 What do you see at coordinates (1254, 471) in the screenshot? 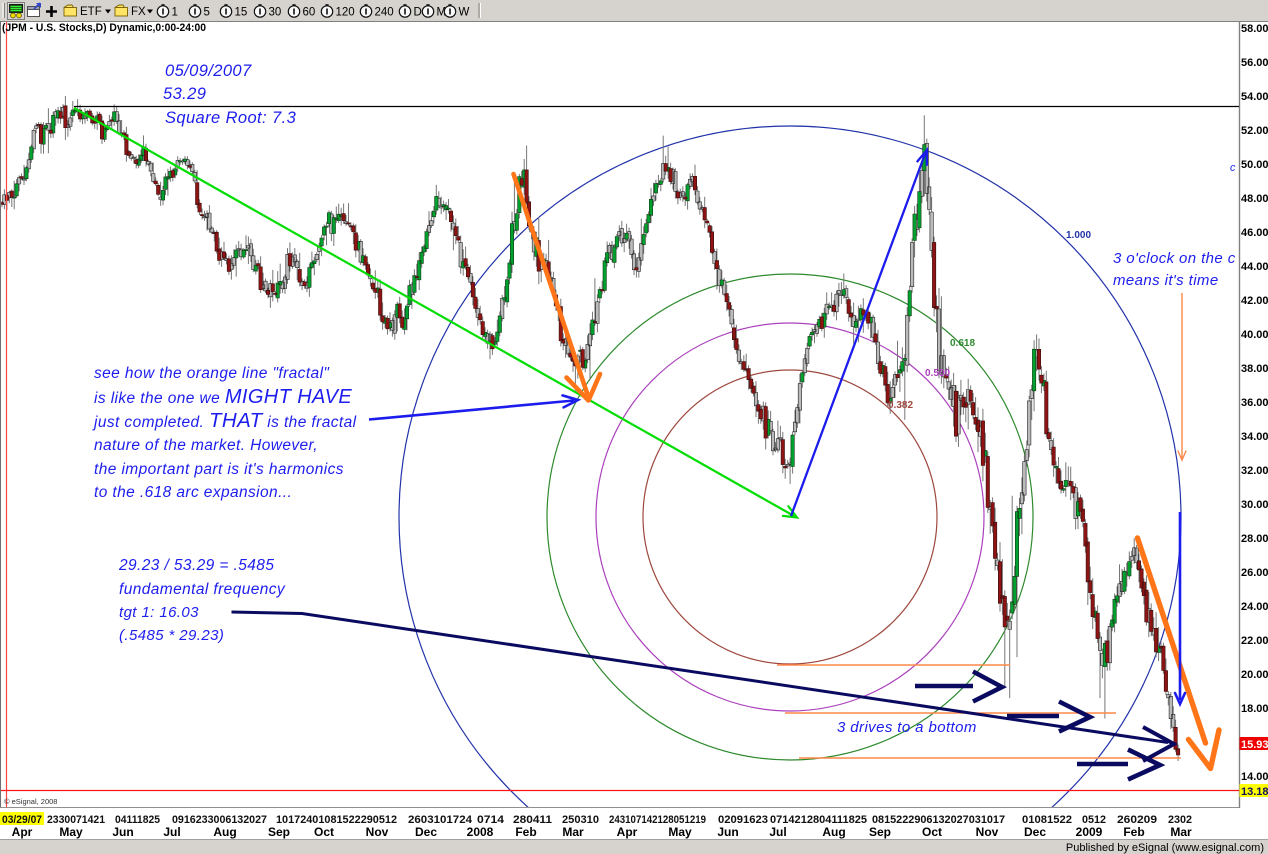
I see `svg-text: 32.00` at bounding box center [1254, 471].